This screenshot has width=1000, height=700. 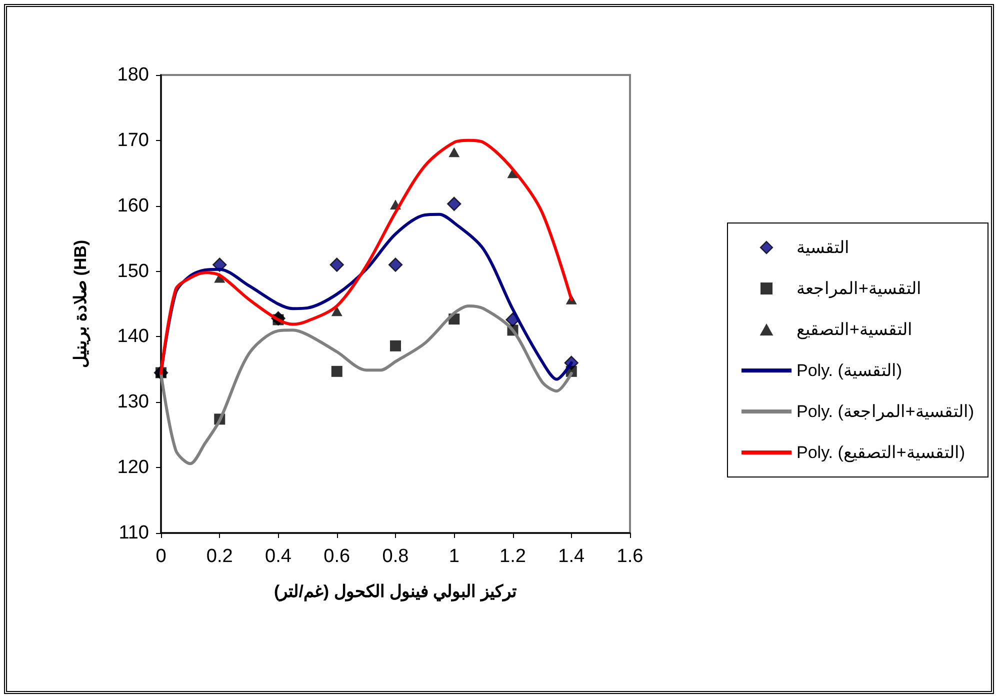 I want to click on legend-label: التقسية+التصقيع, so click(x=854, y=330).